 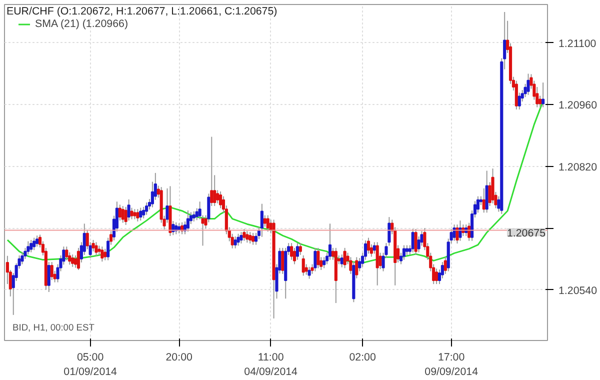 I want to click on x-tick-label: 17:00 09/09/2014, so click(x=451, y=365).